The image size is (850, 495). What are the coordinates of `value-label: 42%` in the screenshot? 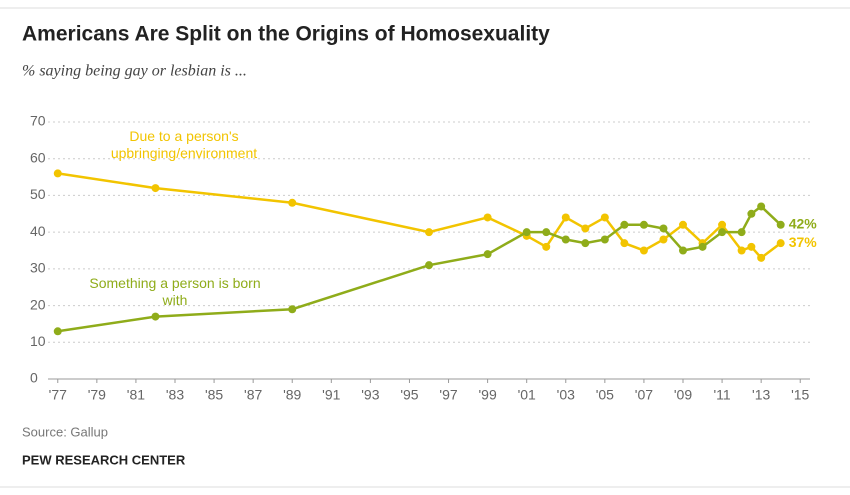 It's located at (803, 224).